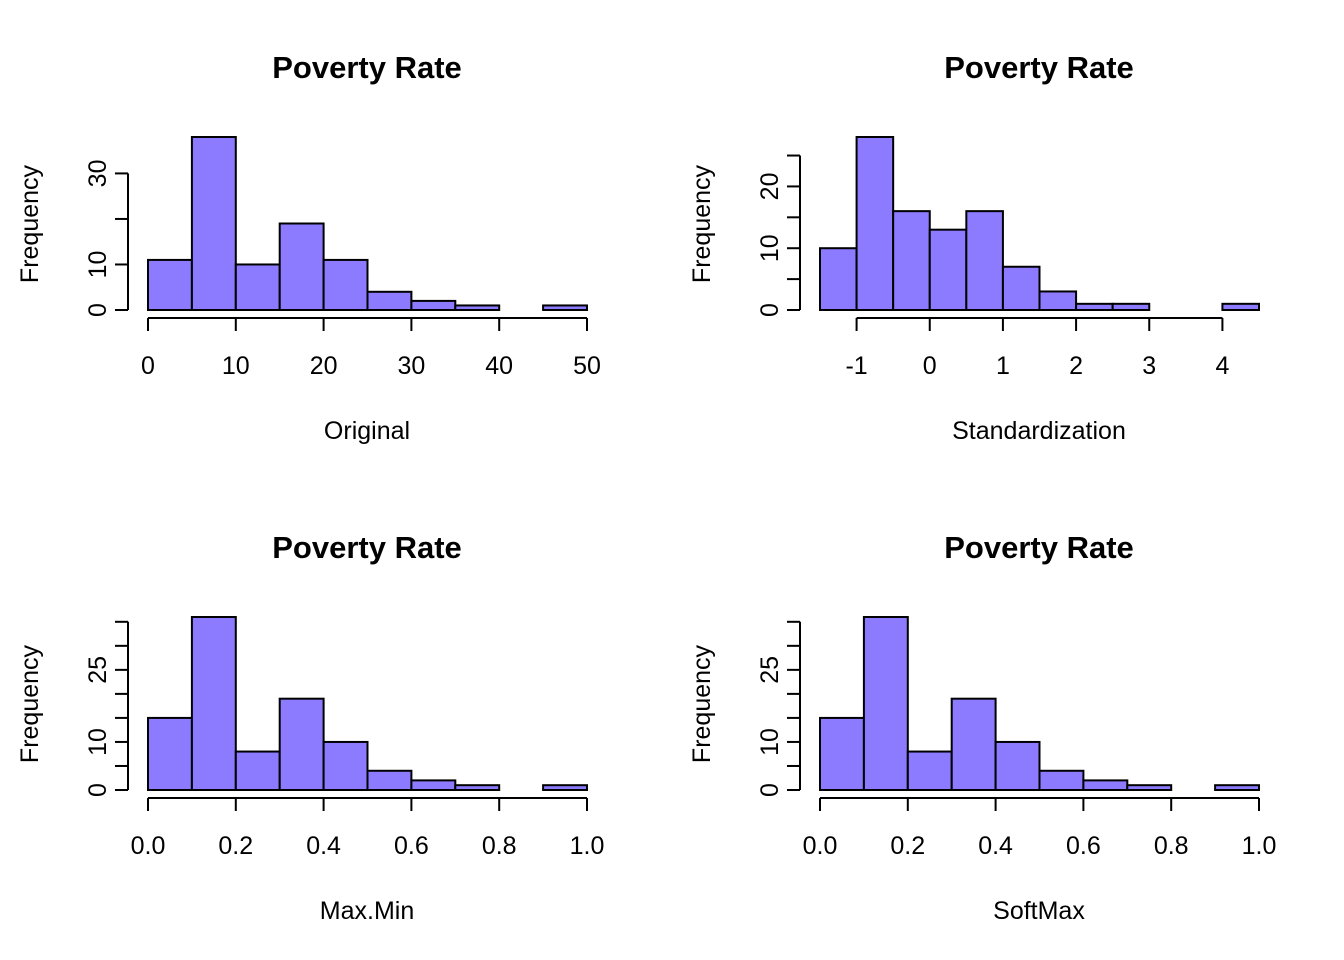 The height and width of the screenshot is (960, 1344). I want to click on x-tick-label: 1, so click(1003, 366).